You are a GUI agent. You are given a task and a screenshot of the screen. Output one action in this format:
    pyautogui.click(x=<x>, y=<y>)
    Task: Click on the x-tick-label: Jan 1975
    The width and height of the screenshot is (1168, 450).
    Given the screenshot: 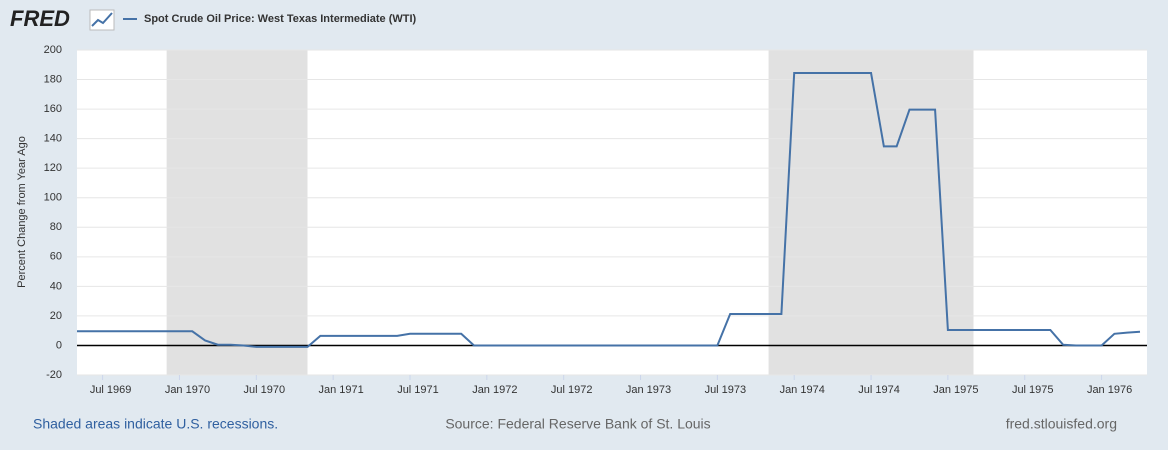 What is the action you would take?
    pyautogui.click(x=955, y=390)
    